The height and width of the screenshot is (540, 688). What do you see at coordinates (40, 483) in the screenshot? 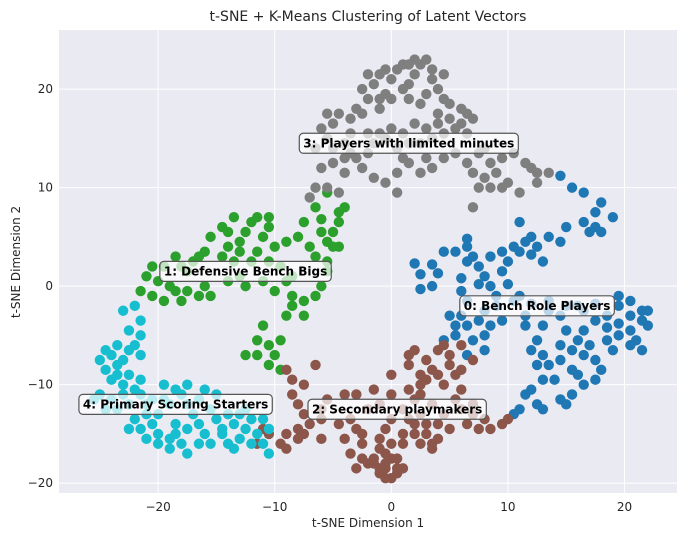
I see `y-tick-label: −20` at bounding box center [40, 483].